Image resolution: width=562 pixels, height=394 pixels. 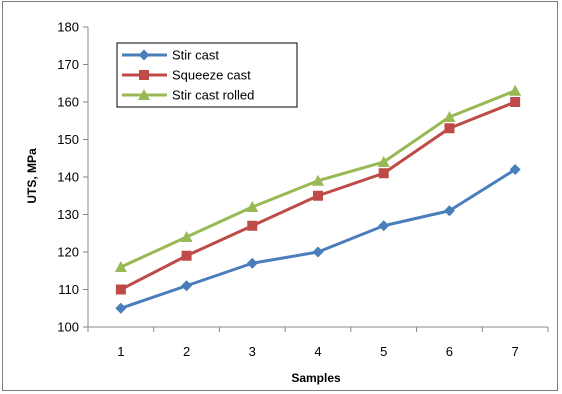 What do you see at coordinates (68, 27) in the screenshot?
I see `y-tick-label: 180` at bounding box center [68, 27].